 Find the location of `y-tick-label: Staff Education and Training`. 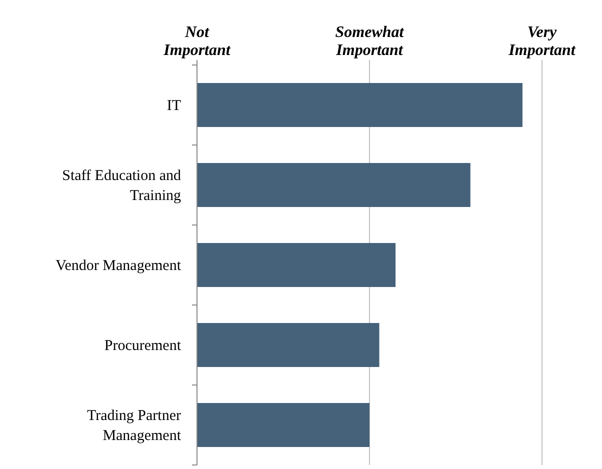

y-tick-label: Staff Education and Training is located at coordinates (122, 186).